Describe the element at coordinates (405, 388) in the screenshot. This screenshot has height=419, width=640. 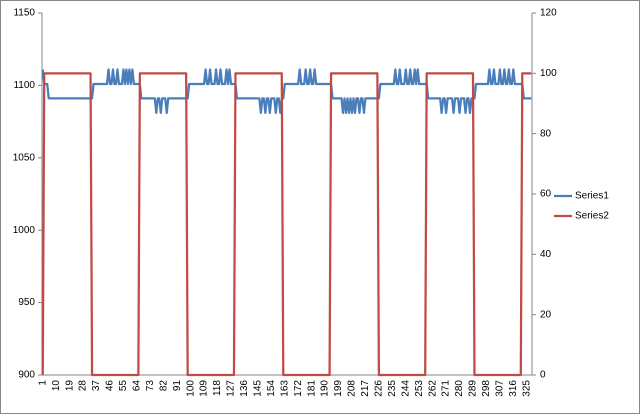
I see `x-tick-label: 244` at that location.